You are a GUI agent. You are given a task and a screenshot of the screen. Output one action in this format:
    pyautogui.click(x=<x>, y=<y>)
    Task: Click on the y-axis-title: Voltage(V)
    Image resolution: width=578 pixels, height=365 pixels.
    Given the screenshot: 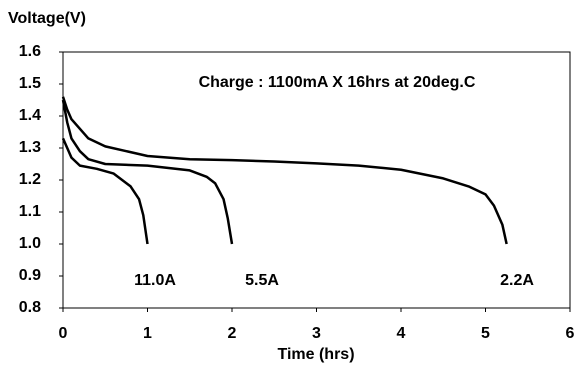 What is the action you would take?
    pyautogui.click(x=47, y=18)
    